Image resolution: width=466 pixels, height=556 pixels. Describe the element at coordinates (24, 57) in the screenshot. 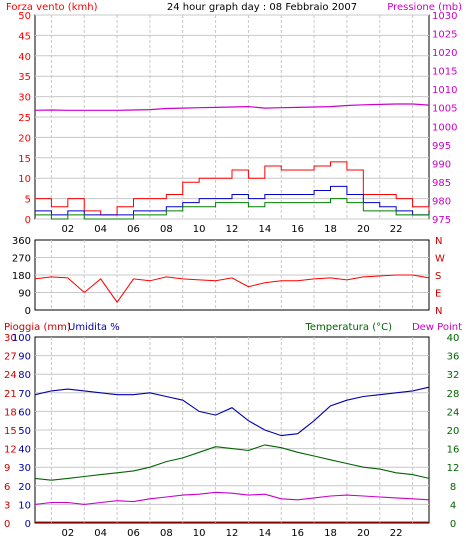

I see `wind-tick-label: 40` at that location.